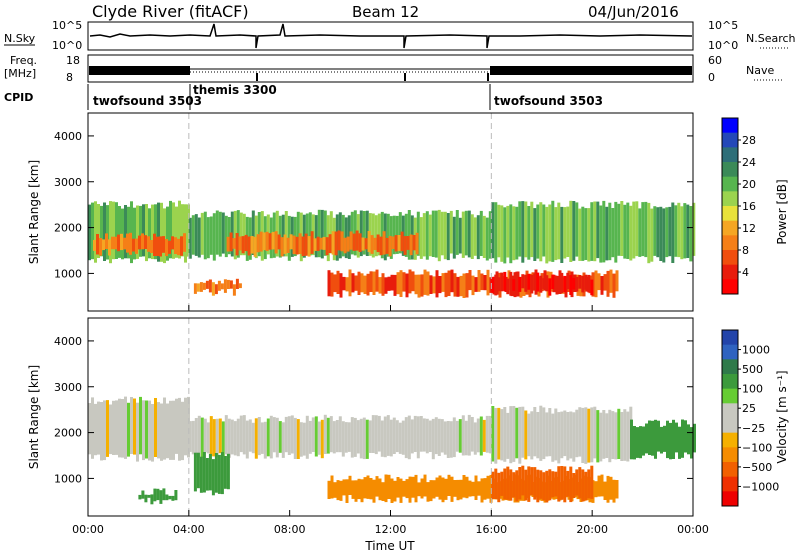  I want to click on x-tick-label: 00:00, so click(88, 529).